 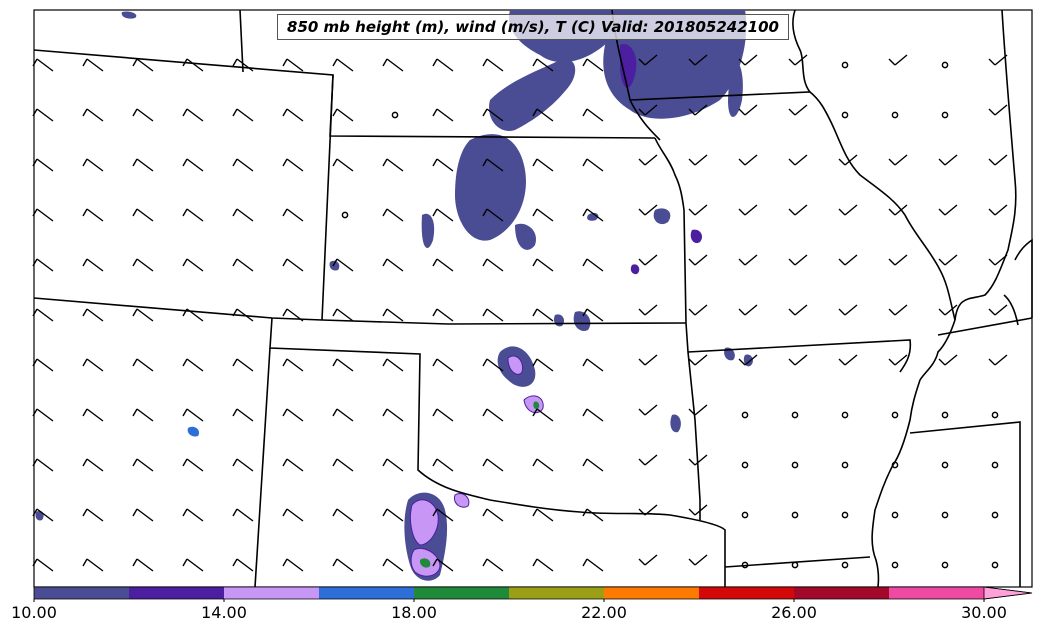 What do you see at coordinates (984, 612) in the screenshot?
I see `colorbar-tick-label: 30.00` at bounding box center [984, 612].